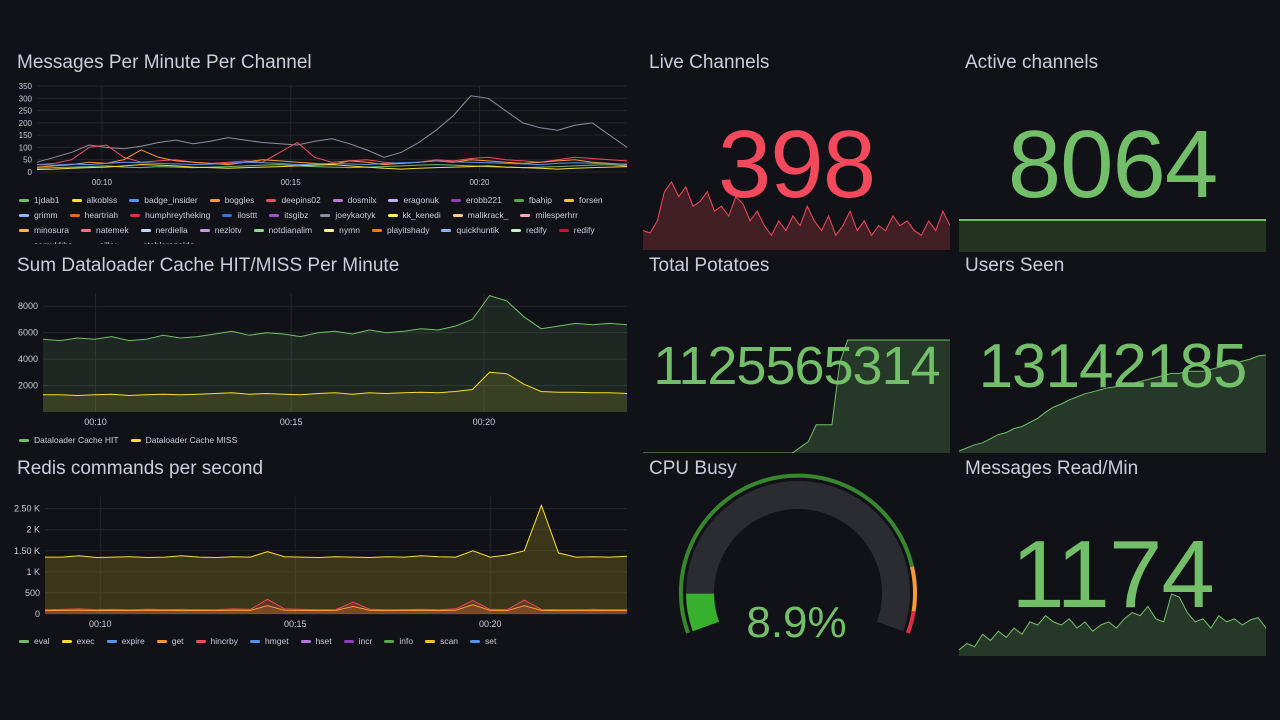  I want to click on legend-label: set, so click(491, 641).